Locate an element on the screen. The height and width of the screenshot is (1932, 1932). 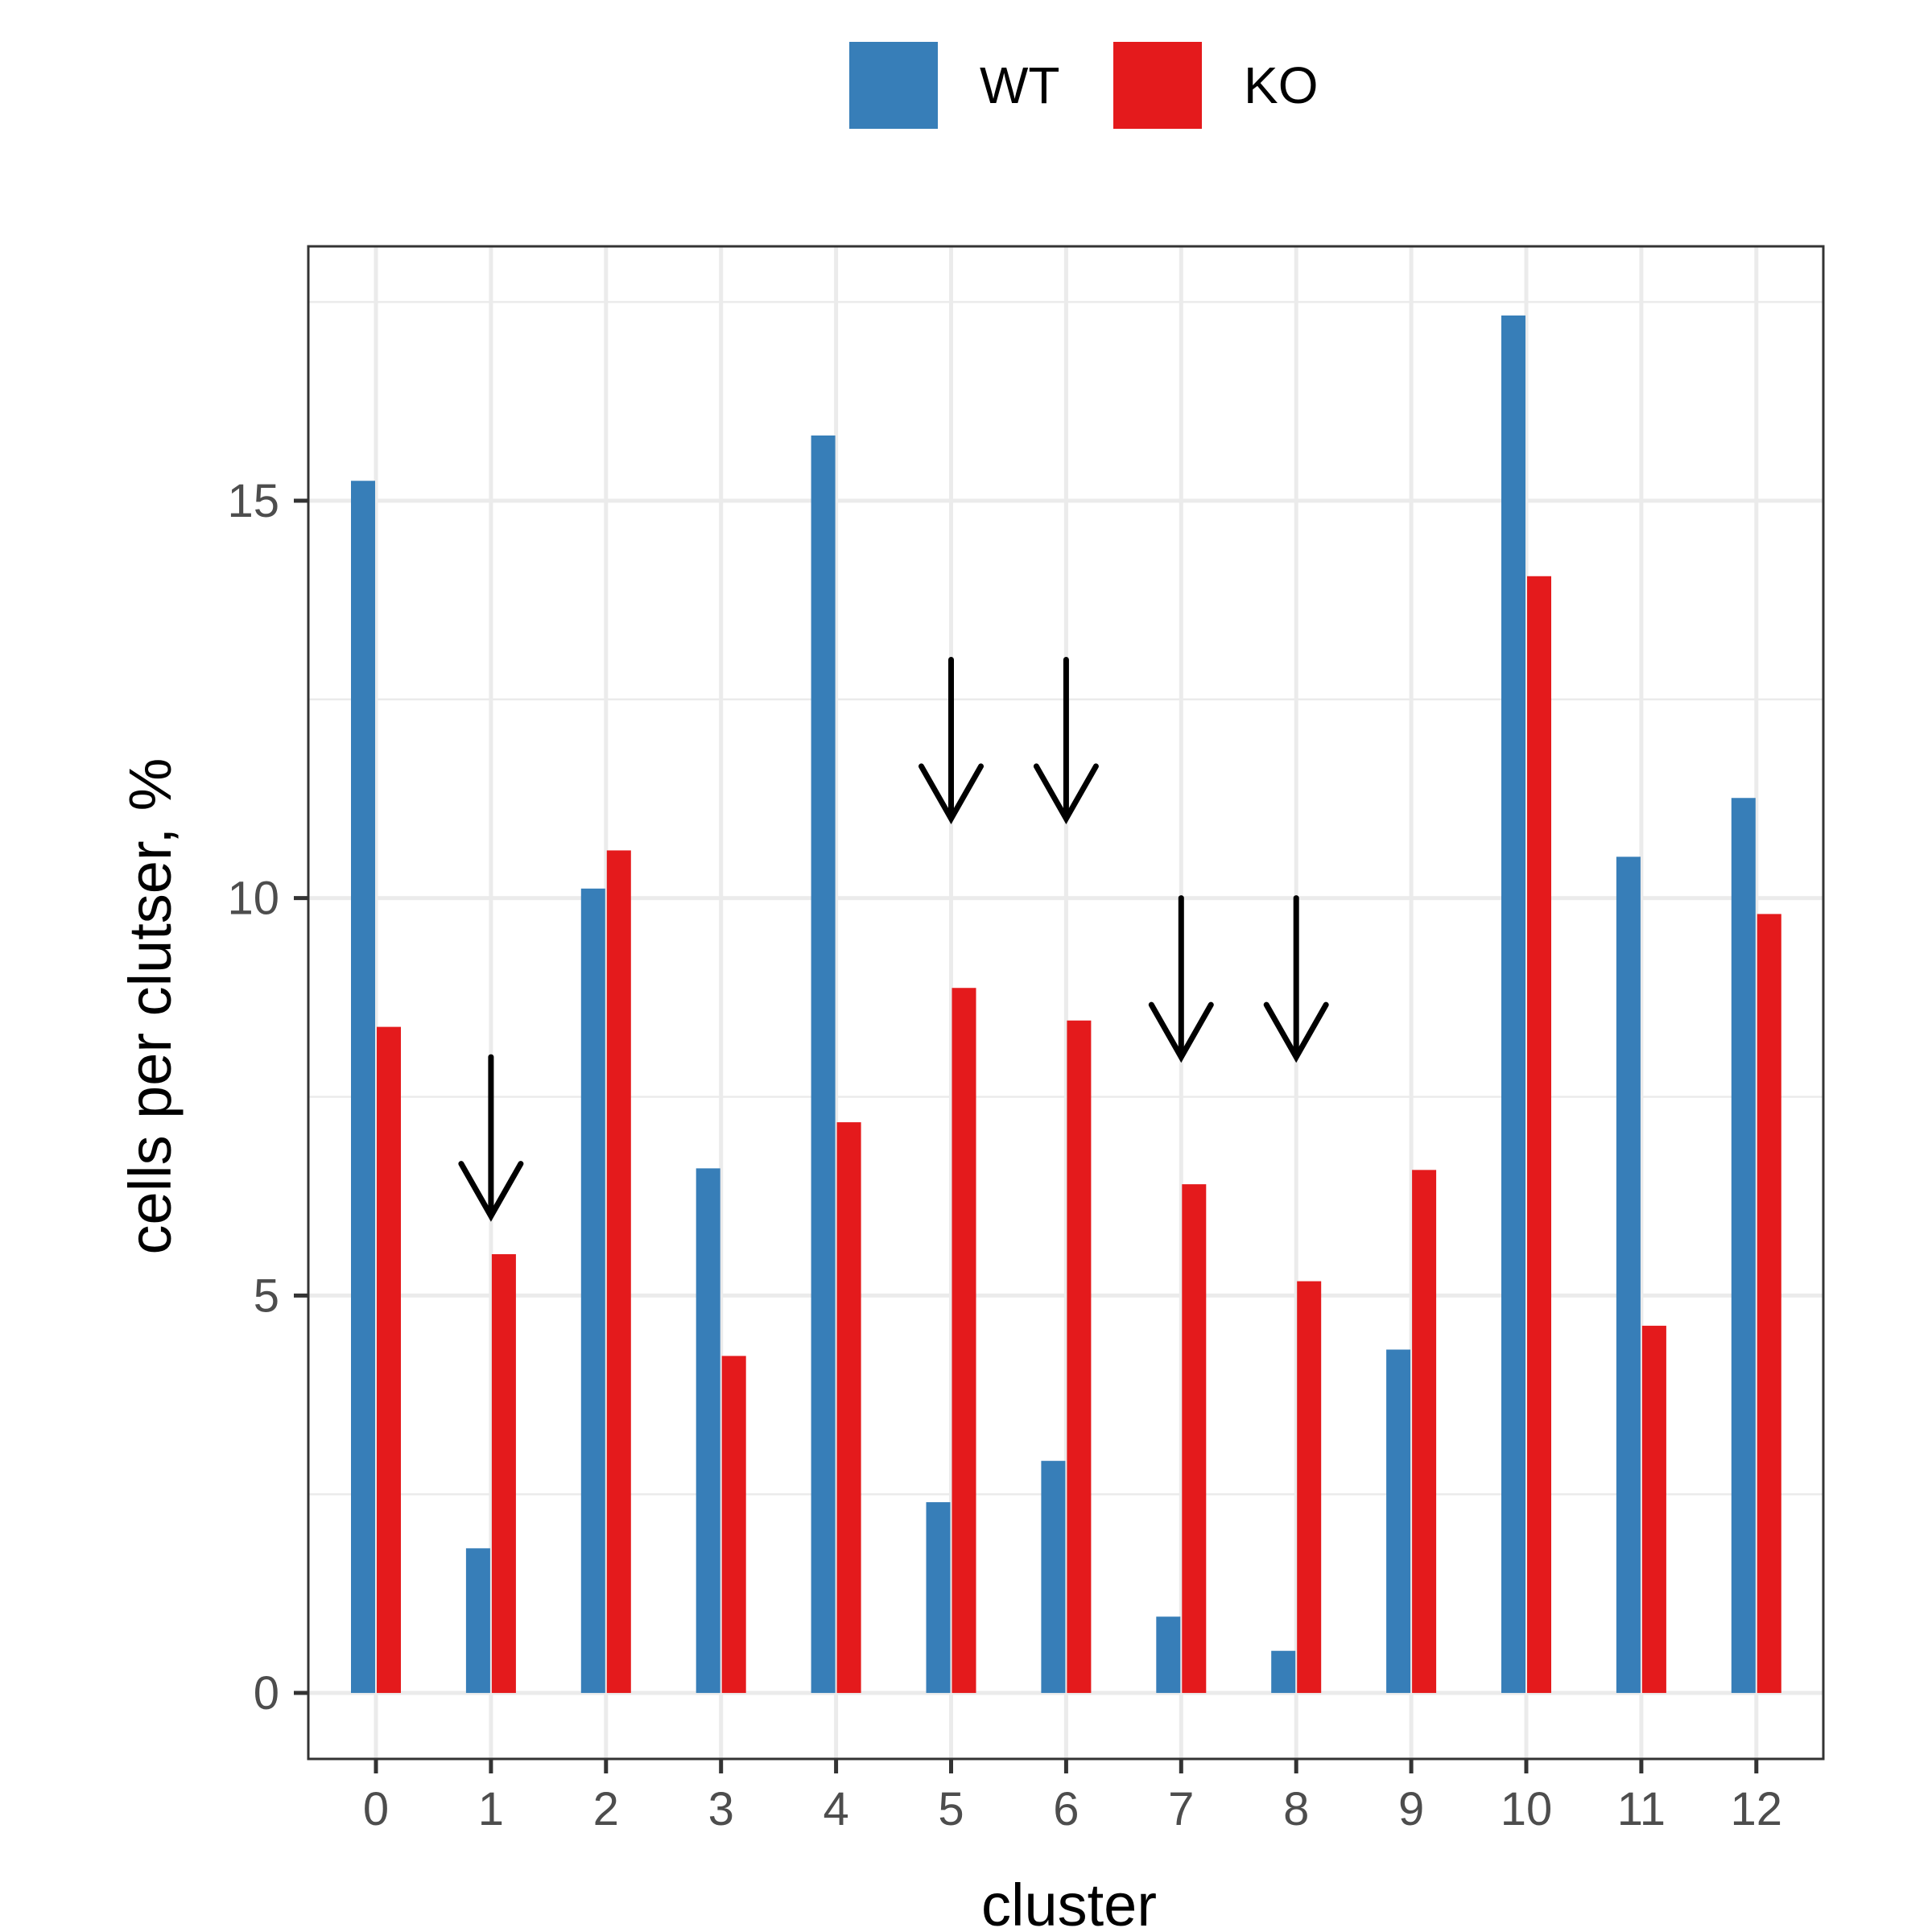
legend-label-ko: KO is located at coordinates (1281, 85).